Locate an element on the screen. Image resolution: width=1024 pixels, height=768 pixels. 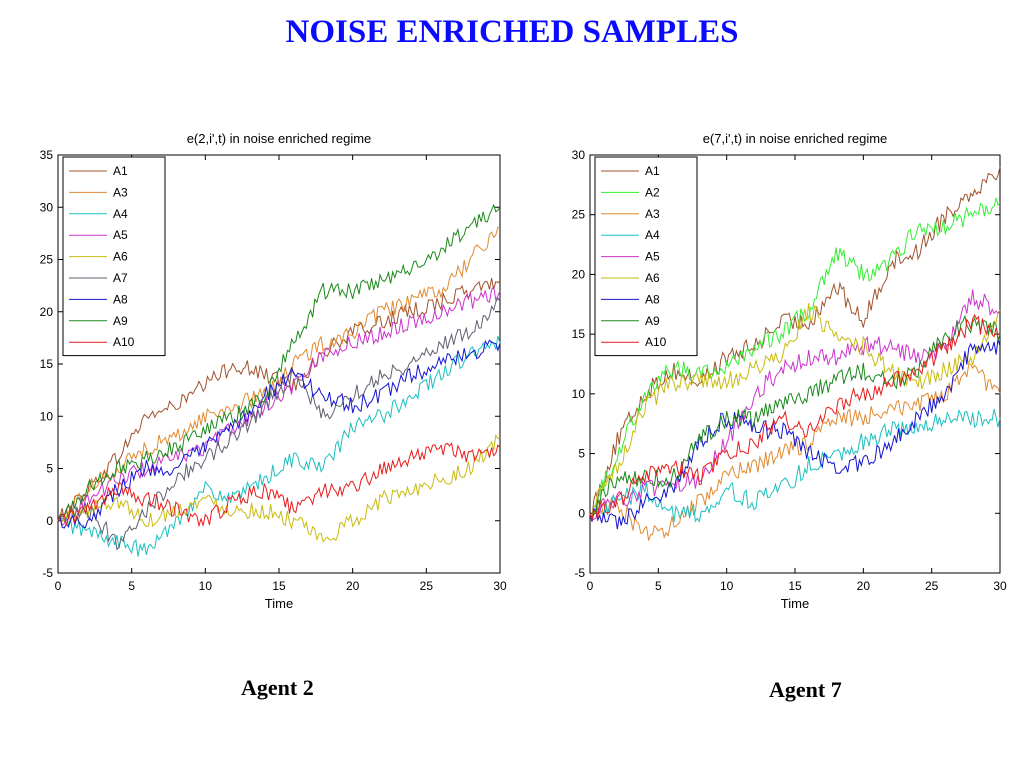
chart-title: e(2,i',t) in noise enriched regime is located at coordinates (279, 138).